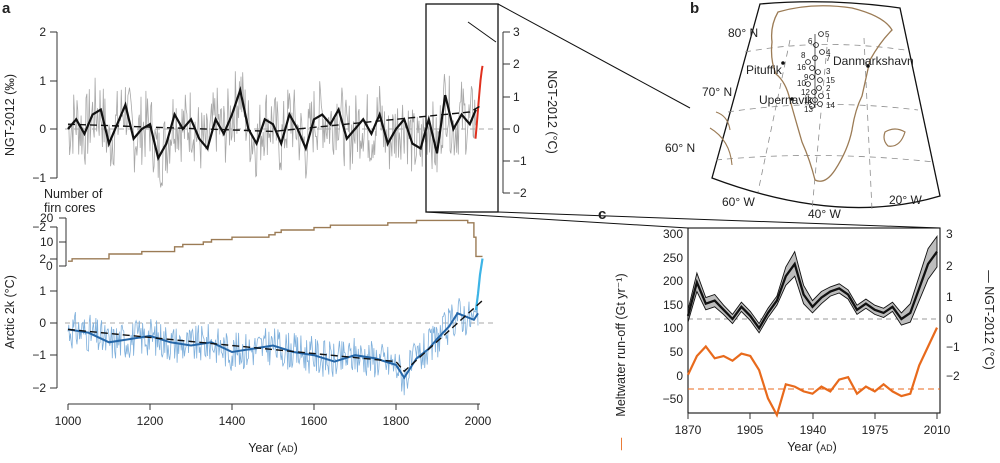 The image size is (1000, 463). I want to click on c-ytick-0: 0, so click(679, 376).